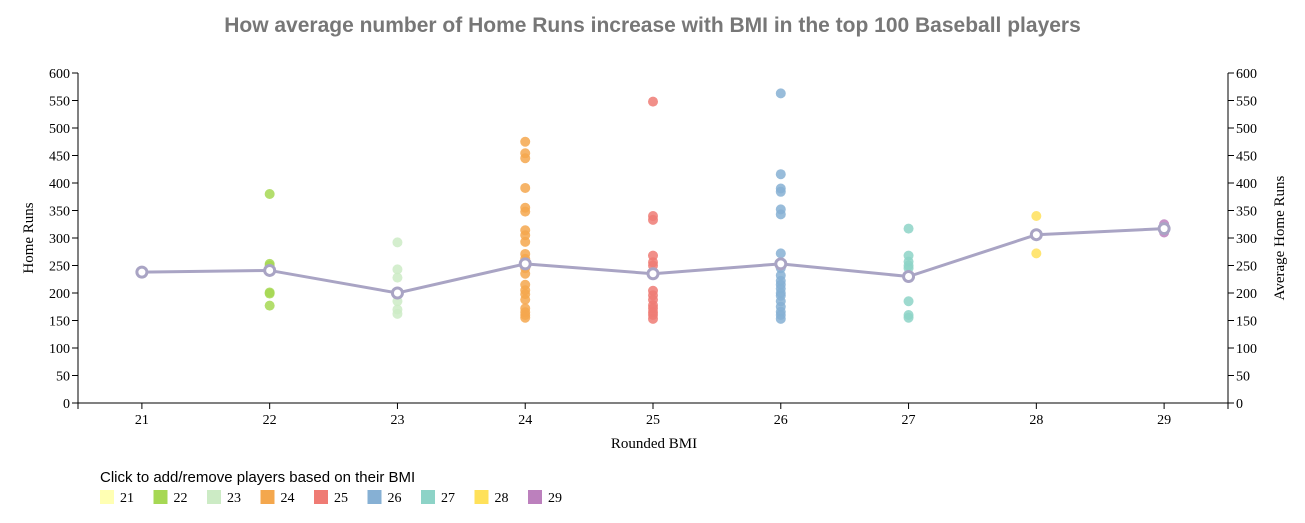  What do you see at coordinates (170, 498) in the screenshot?
I see `legend-item-bmi-22: 22` at bounding box center [170, 498].